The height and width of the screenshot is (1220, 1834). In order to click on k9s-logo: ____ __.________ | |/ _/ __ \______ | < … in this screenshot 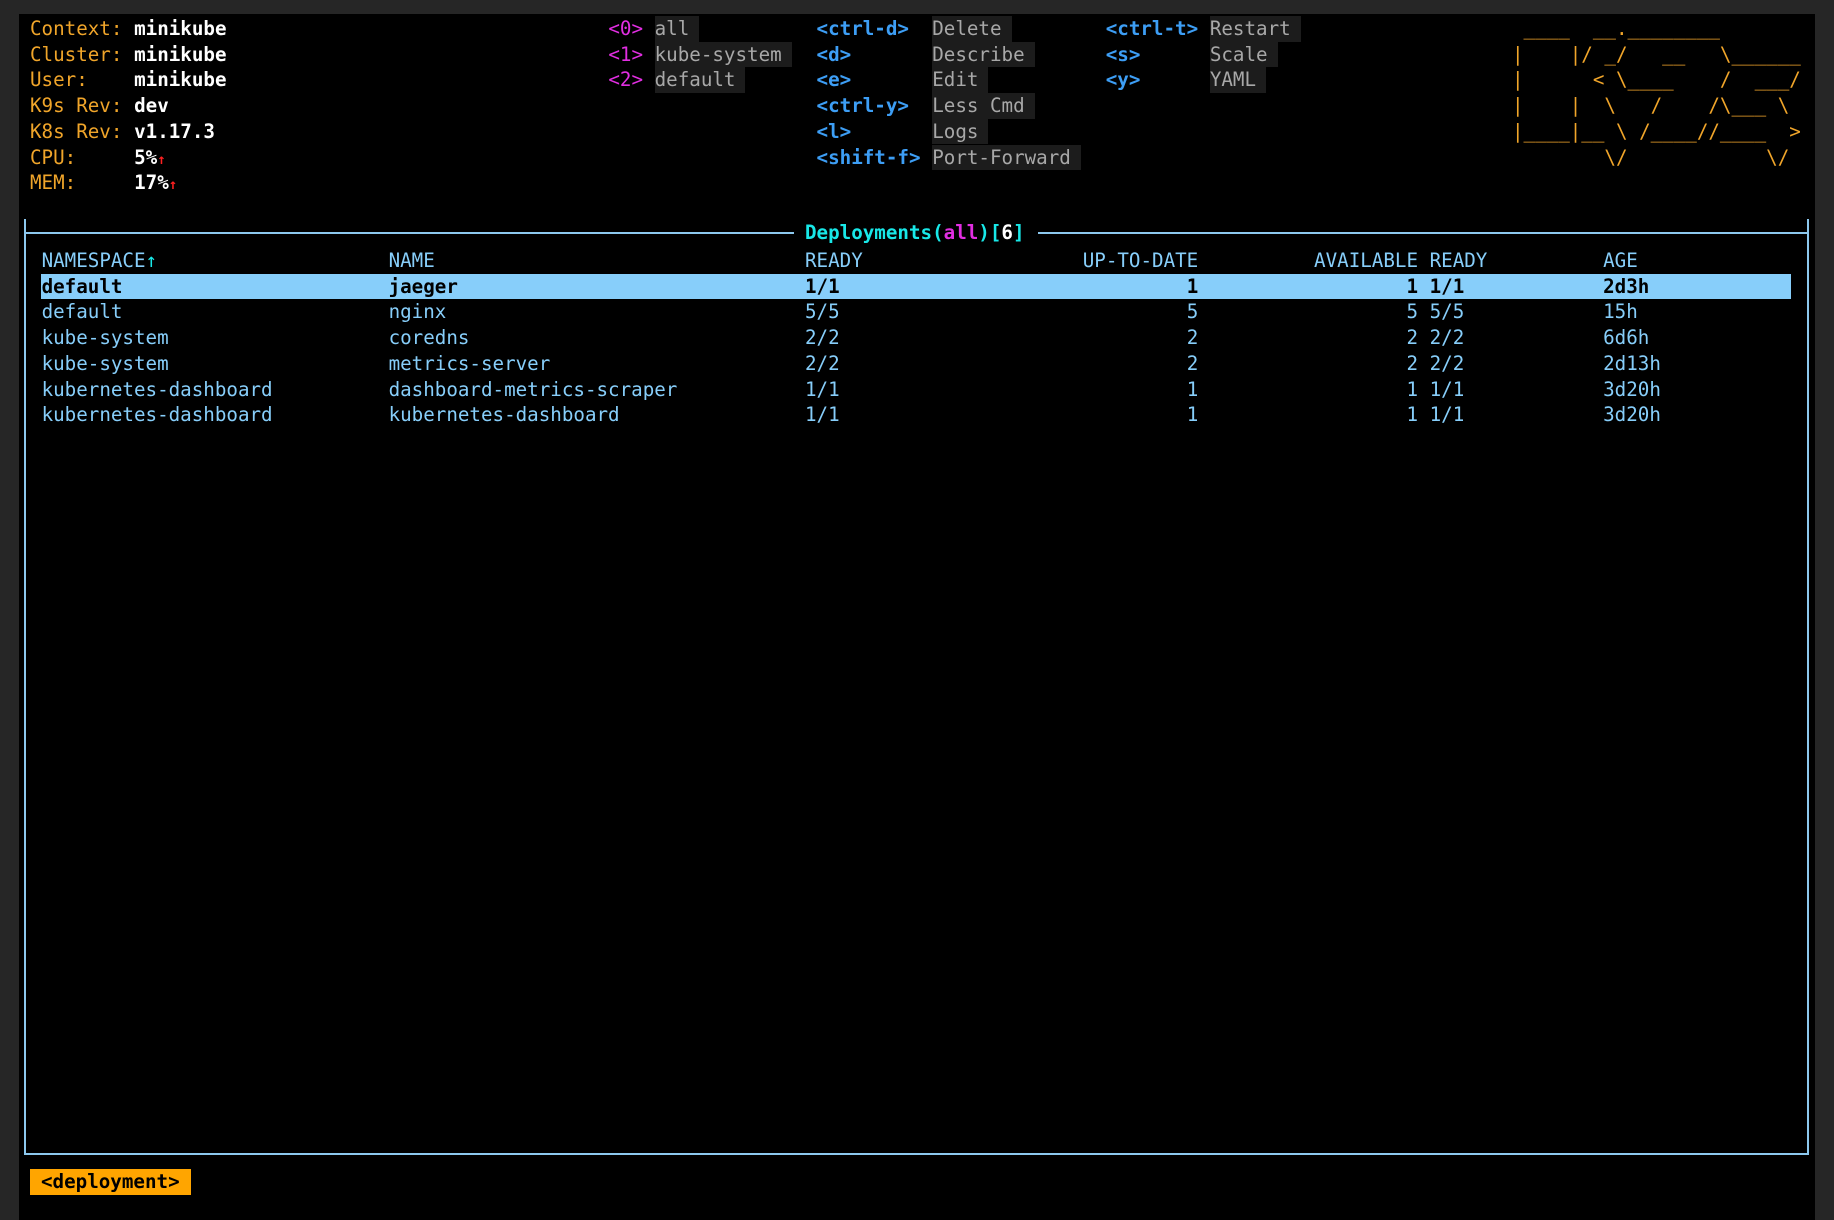, I will do `click(1656, 93)`.